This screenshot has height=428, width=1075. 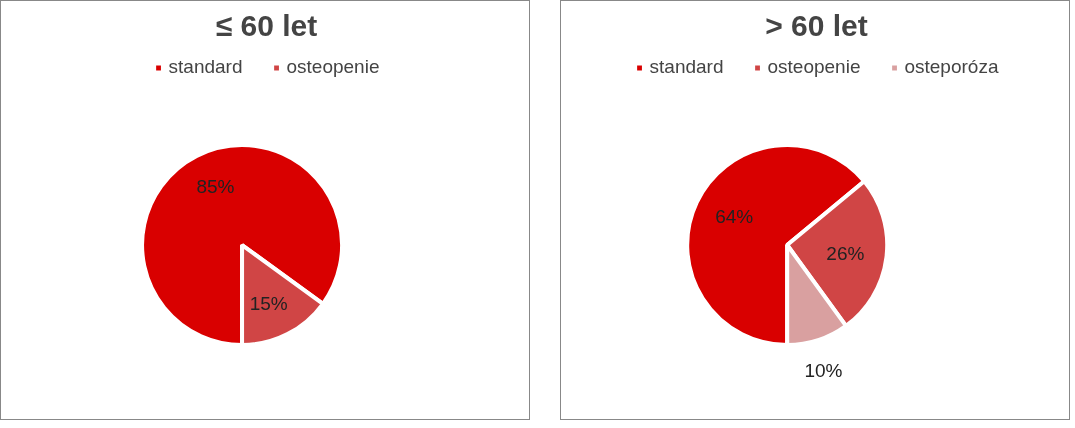 What do you see at coordinates (215, 186) in the screenshot?
I see `data-label: 85%` at bounding box center [215, 186].